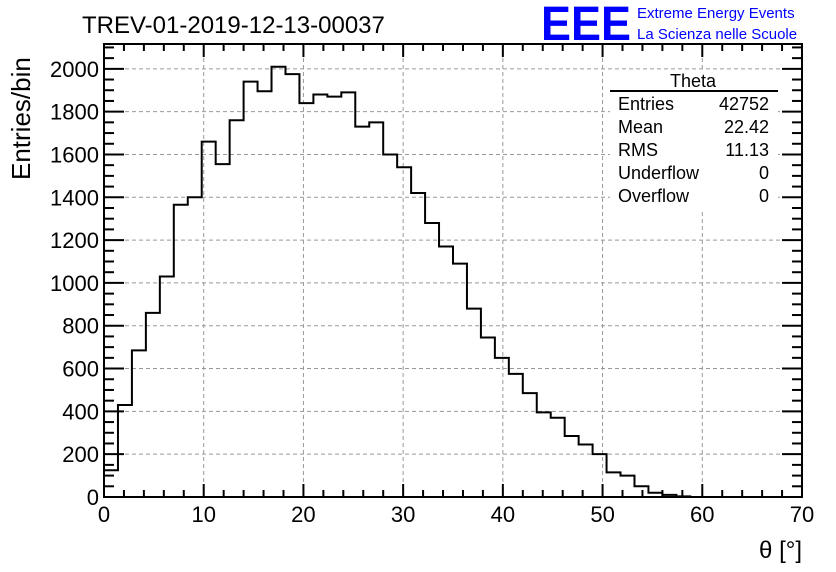 The image size is (836, 572). Describe the element at coordinates (104, 514) in the screenshot. I see `x-tick-label: 0` at that location.